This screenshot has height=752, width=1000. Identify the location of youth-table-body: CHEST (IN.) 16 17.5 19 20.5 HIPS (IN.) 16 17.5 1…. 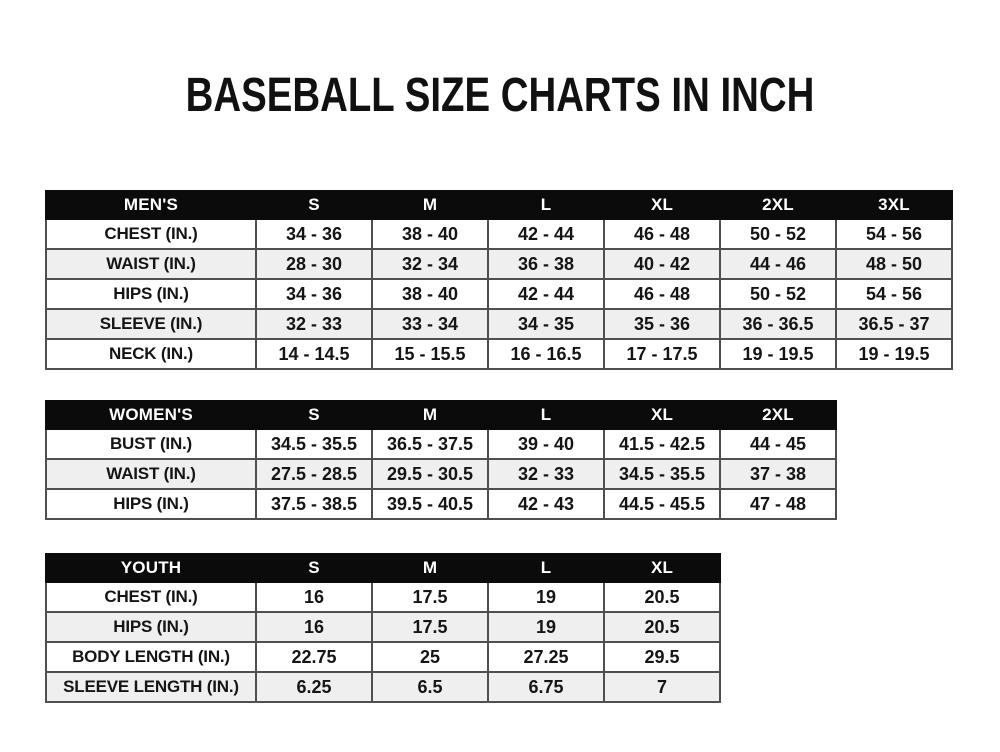
(383, 642).